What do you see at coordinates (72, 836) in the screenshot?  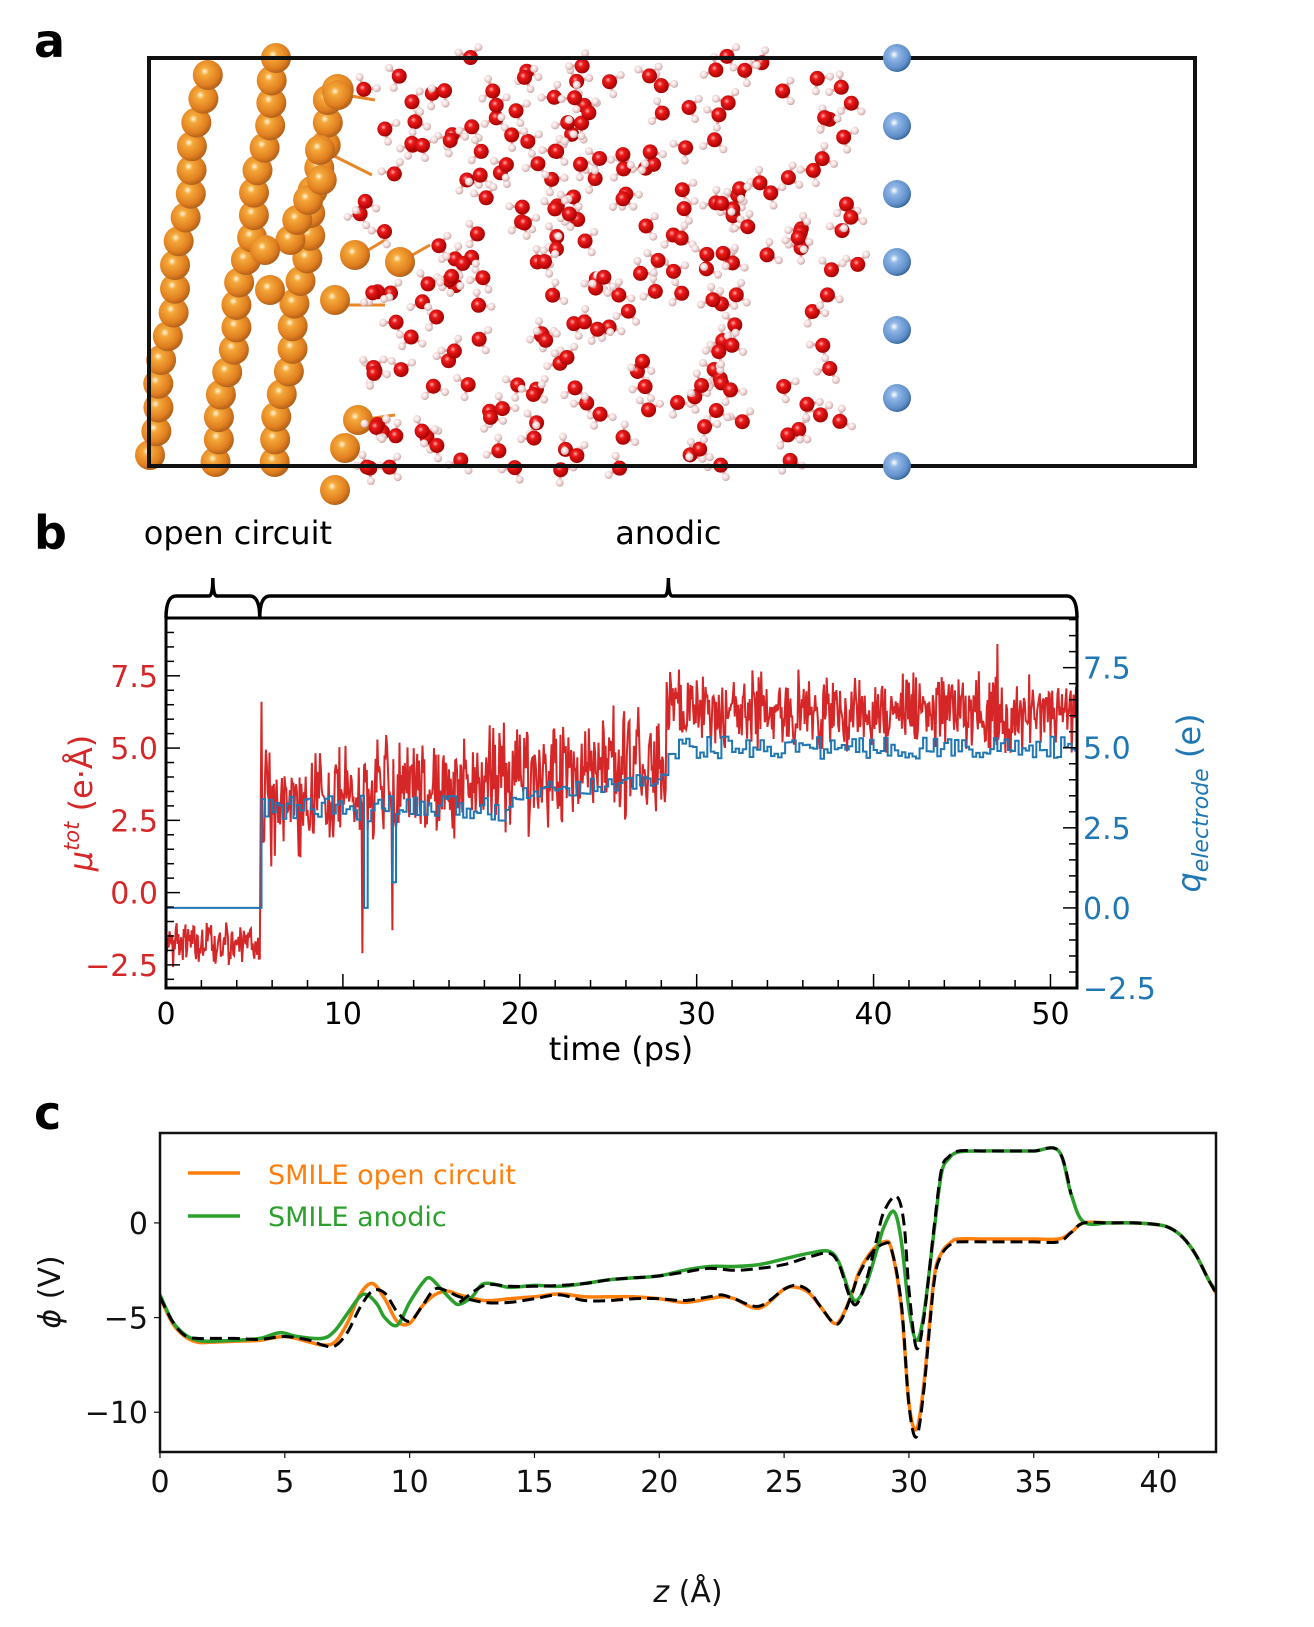 I see `y-label-left-sup: tot` at bounding box center [72, 836].